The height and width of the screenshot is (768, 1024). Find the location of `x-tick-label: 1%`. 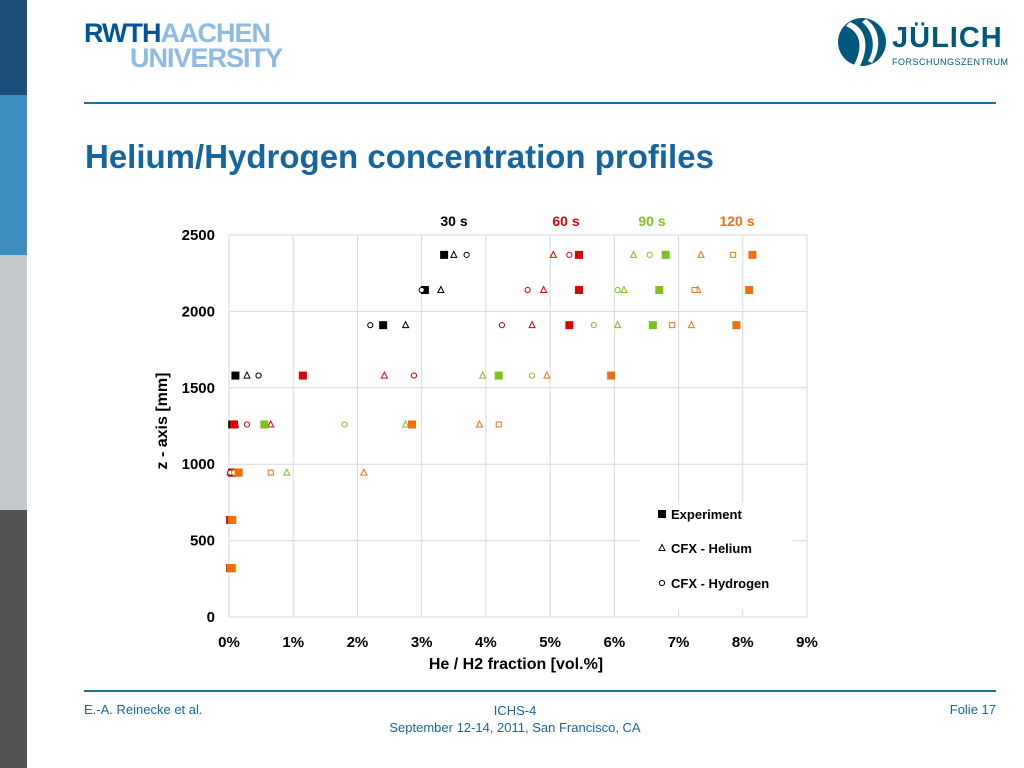

x-tick-label: 1% is located at coordinates (293, 642).